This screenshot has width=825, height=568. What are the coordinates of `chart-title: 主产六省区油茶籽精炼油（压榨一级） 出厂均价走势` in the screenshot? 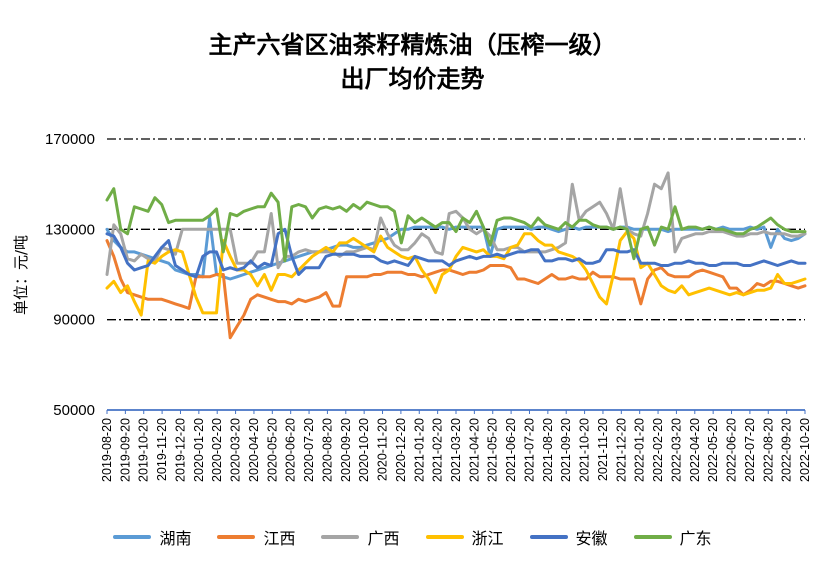 It's located at (412, 62).